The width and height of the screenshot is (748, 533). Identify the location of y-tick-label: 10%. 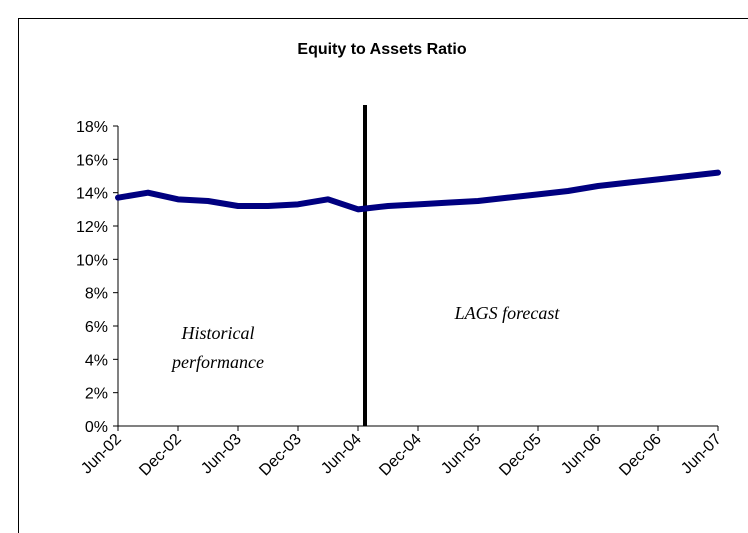
(92, 260).